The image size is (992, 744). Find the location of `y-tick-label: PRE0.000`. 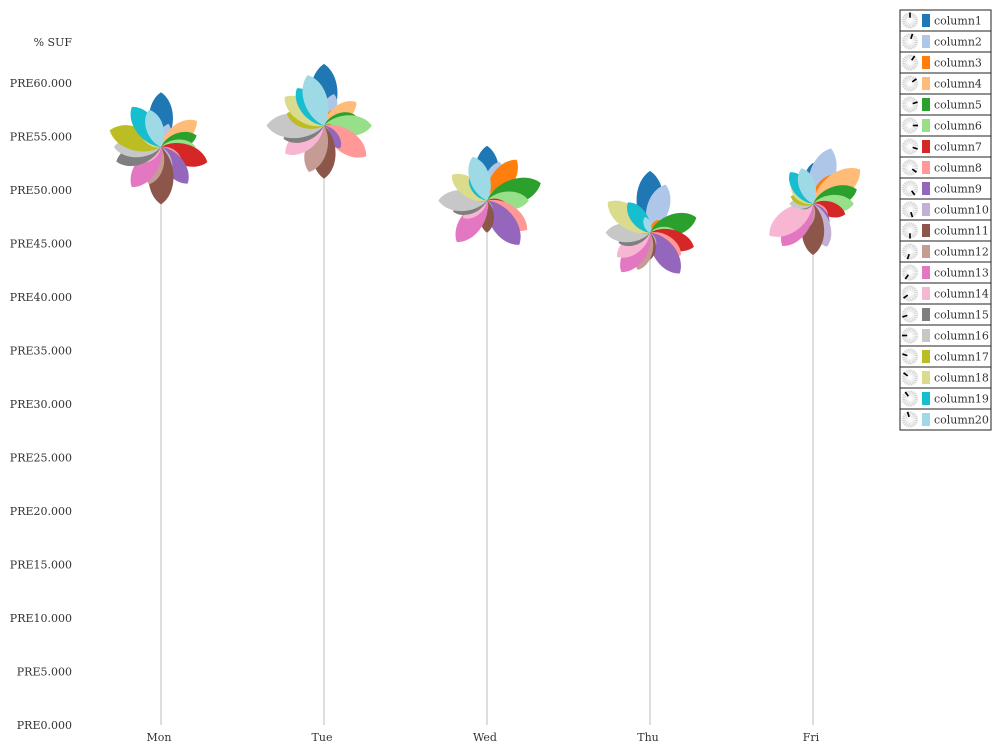

y-tick-label: PRE0.000 is located at coordinates (44, 725).